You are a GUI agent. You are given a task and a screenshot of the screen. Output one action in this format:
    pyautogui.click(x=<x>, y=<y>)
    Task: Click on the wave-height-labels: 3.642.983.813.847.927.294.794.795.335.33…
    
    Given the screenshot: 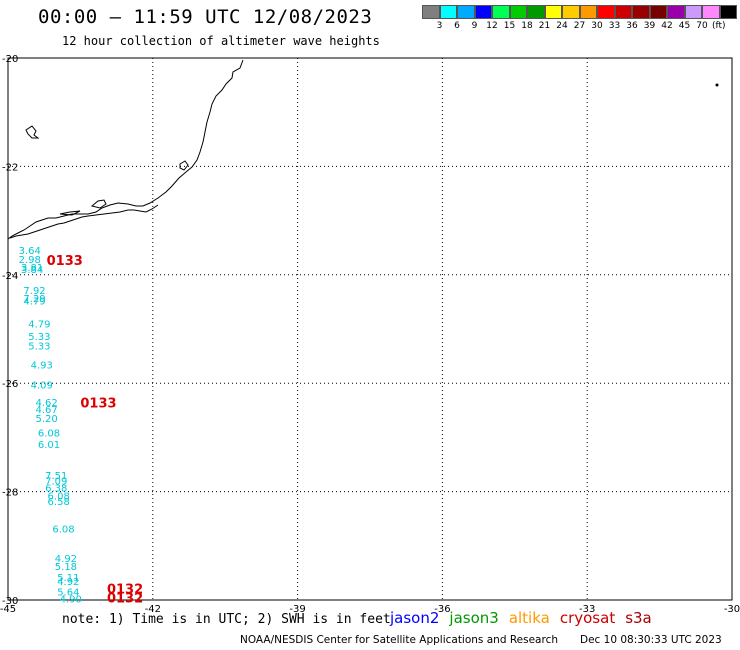 What is the action you would take?
    pyautogui.click(x=50, y=426)
    